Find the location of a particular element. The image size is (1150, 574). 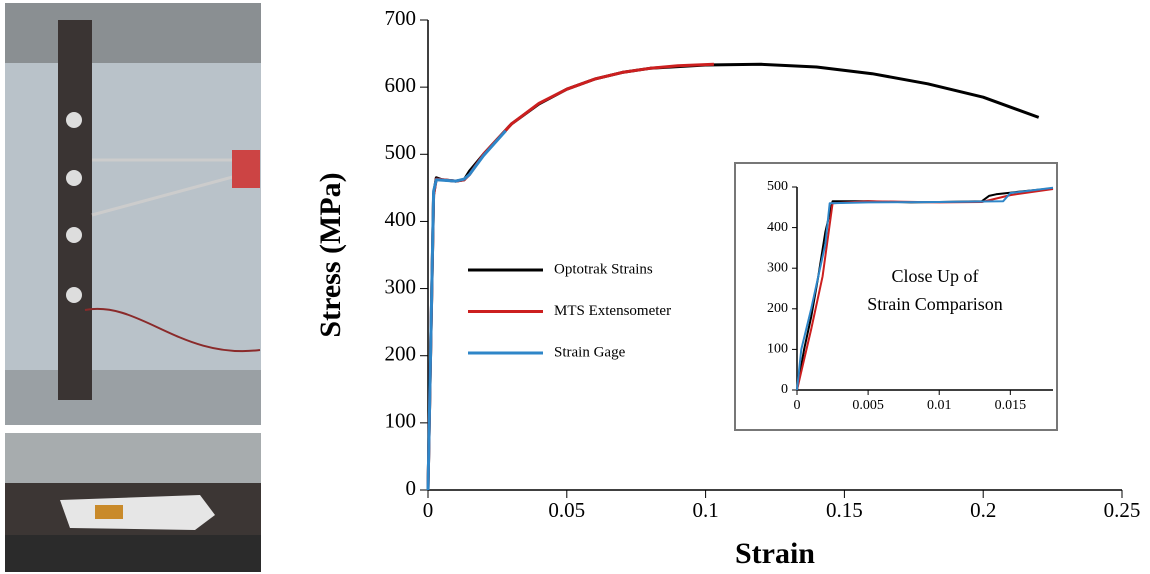

y-tick-label: 600 is located at coordinates (401, 85).